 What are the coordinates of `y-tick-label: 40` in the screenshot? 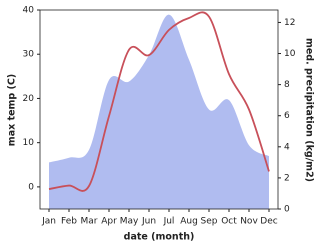 It's located at (29, 11).